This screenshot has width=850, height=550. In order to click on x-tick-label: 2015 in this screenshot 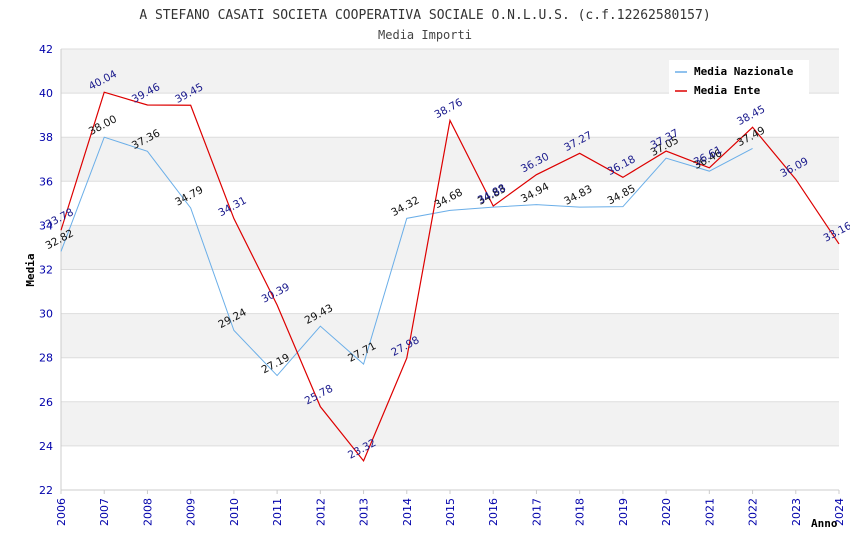, I will do `click(450, 512)`.